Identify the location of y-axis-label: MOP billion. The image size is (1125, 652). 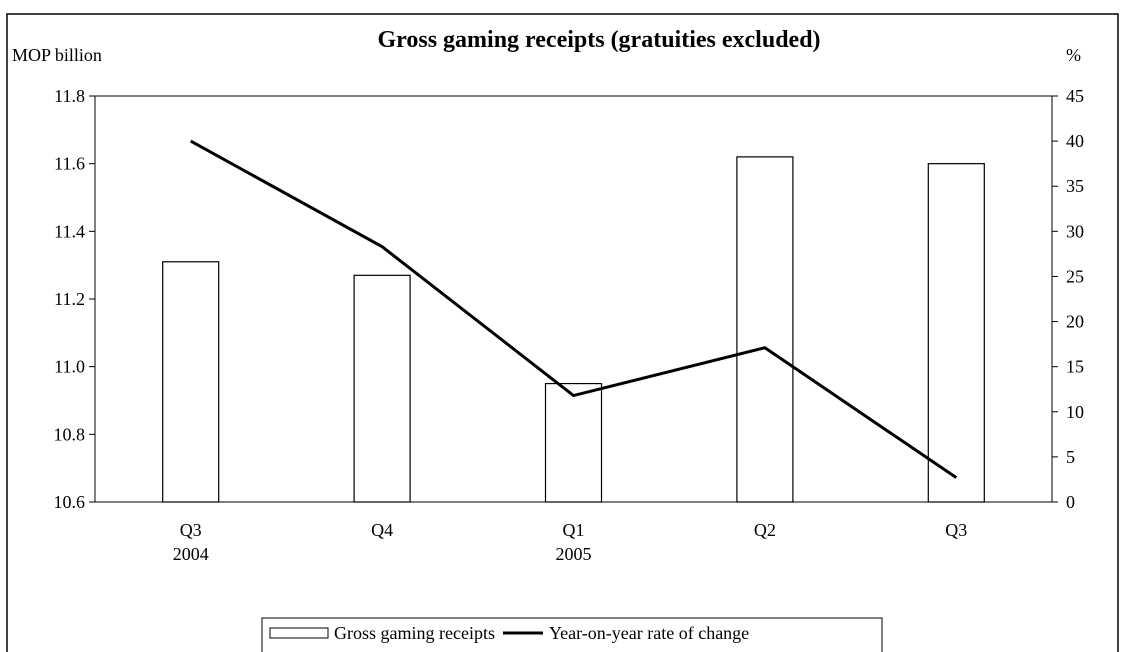
(57, 55).